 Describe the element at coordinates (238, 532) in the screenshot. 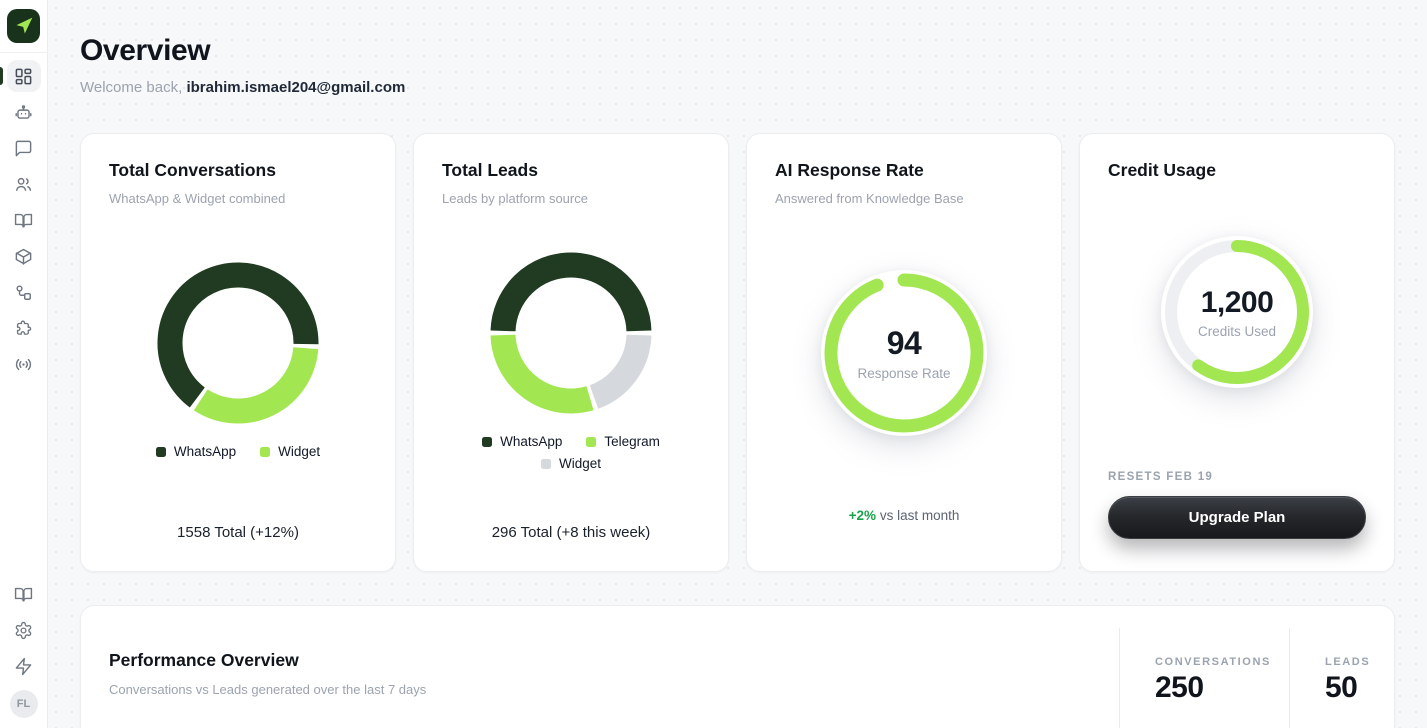

I see `total-label: 1558 Total (+12%)` at that location.